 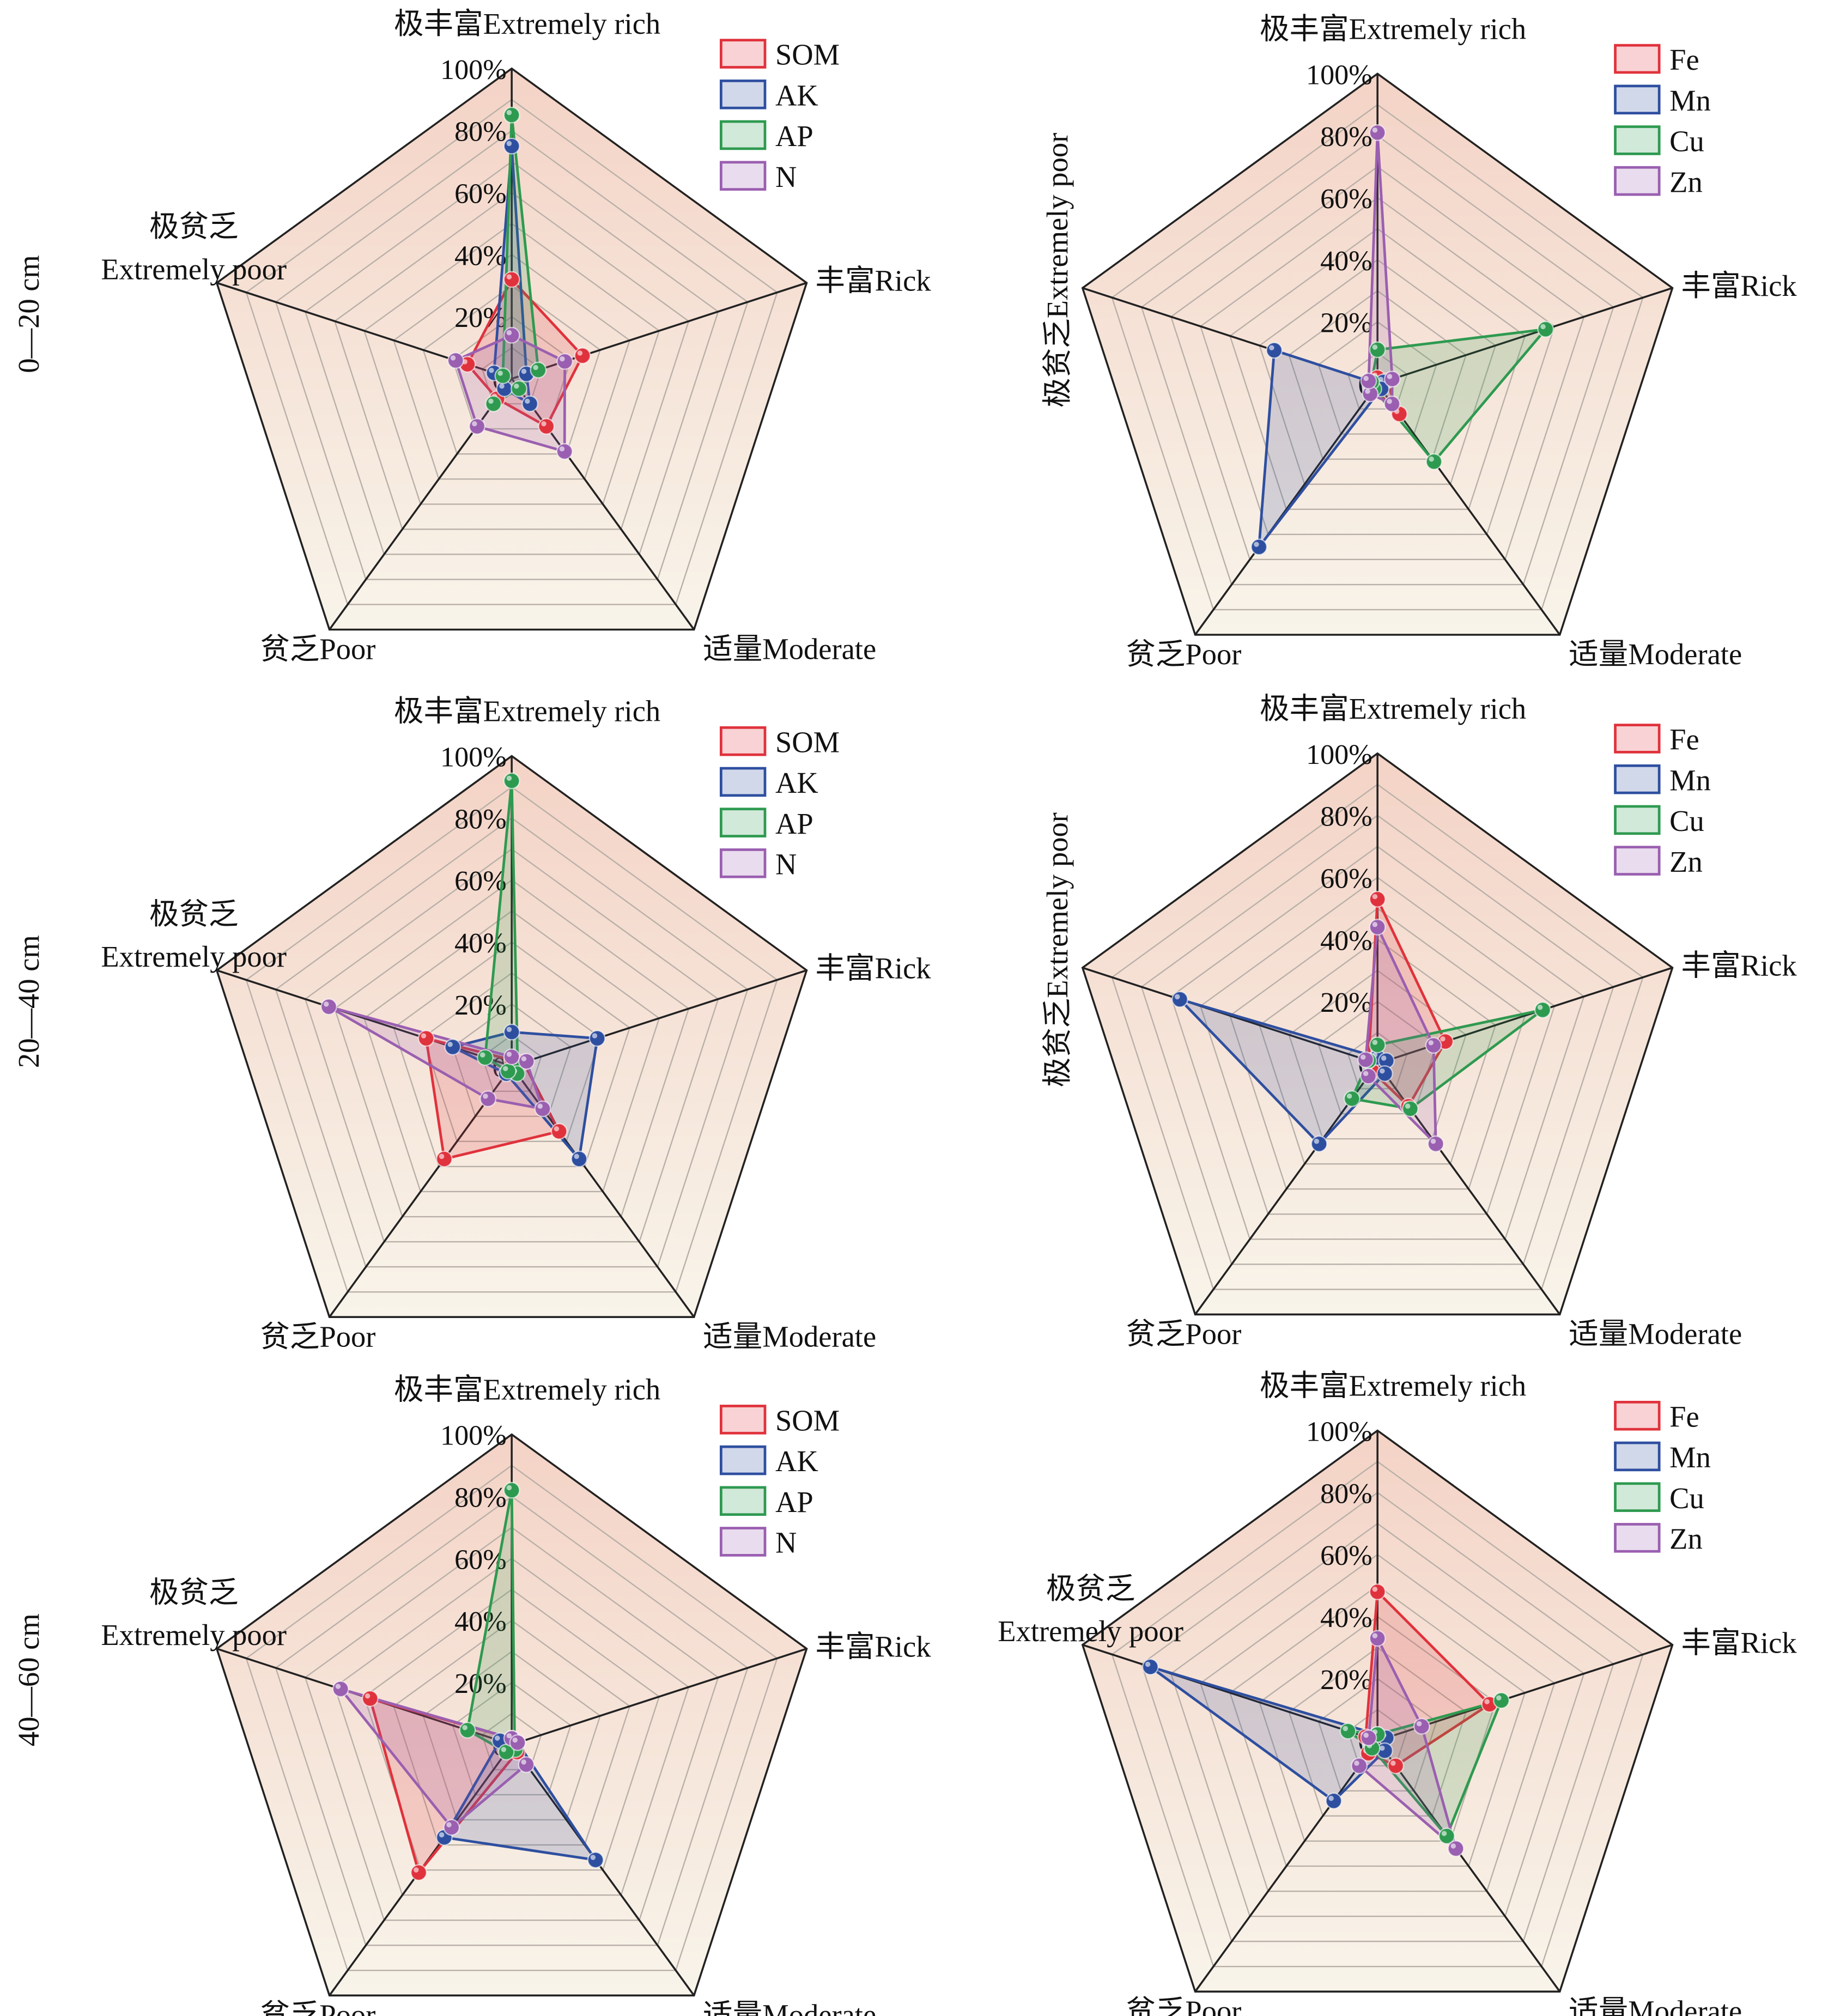 What do you see at coordinates (743, 1460) in the screenshot?
I see `legend-swatch-AK` at bounding box center [743, 1460].